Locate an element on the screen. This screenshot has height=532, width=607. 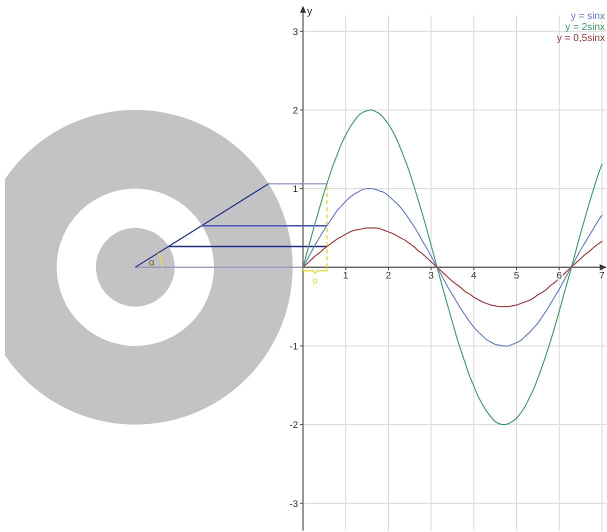
x-tick-label: 1 is located at coordinates (345, 276).